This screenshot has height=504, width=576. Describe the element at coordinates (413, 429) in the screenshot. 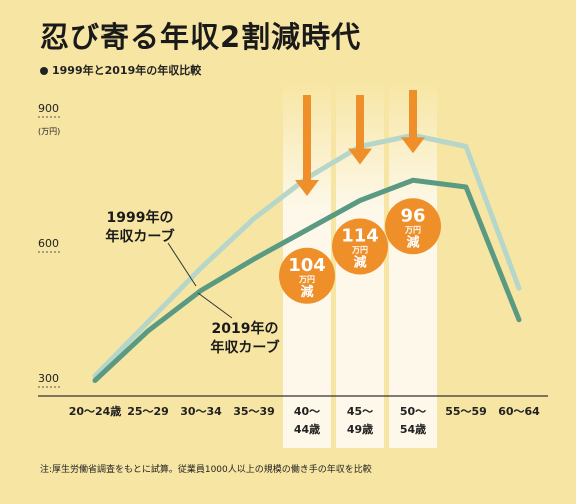

I see `x-tick-label-line2: 54歳` at that location.